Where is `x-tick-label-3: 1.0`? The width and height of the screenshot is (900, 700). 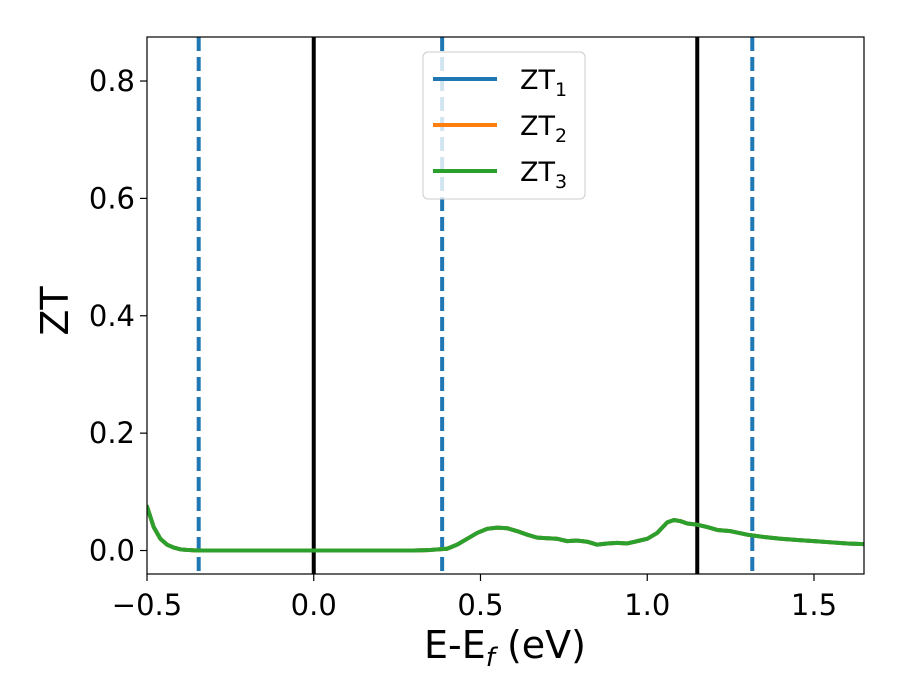
x-tick-label-3: 1.0 is located at coordinates (647, 605).